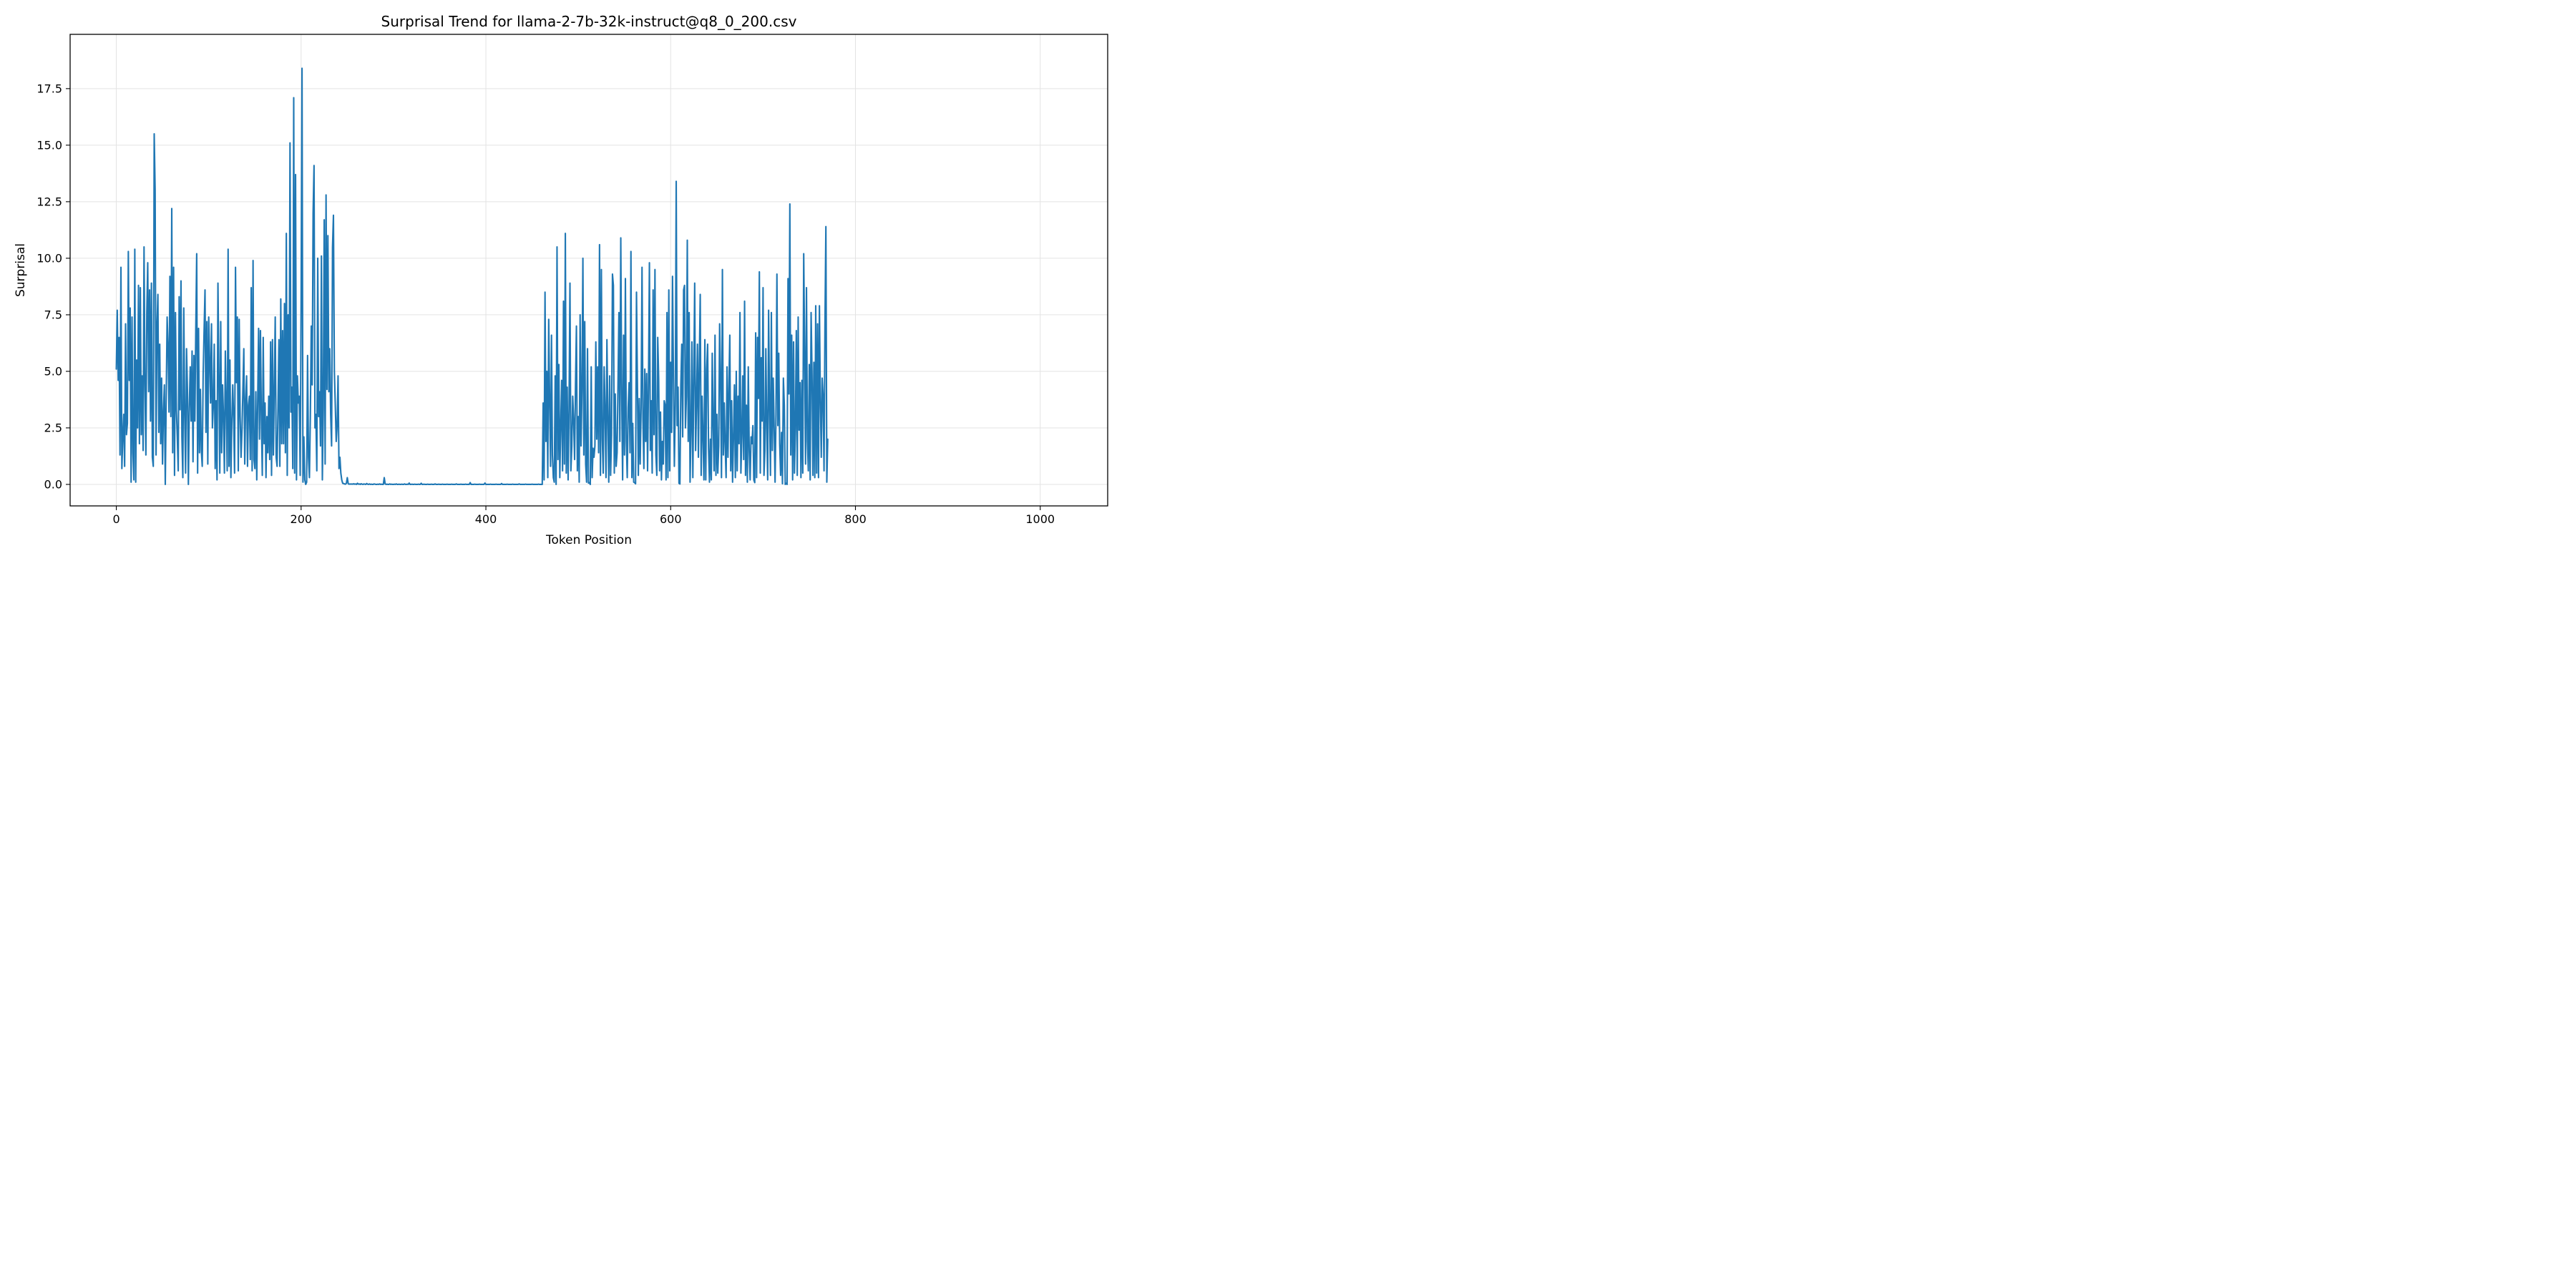  Describe the element at coordinates (302, 519) in the screenshot. I see `x-tick-label: 200` at that location.